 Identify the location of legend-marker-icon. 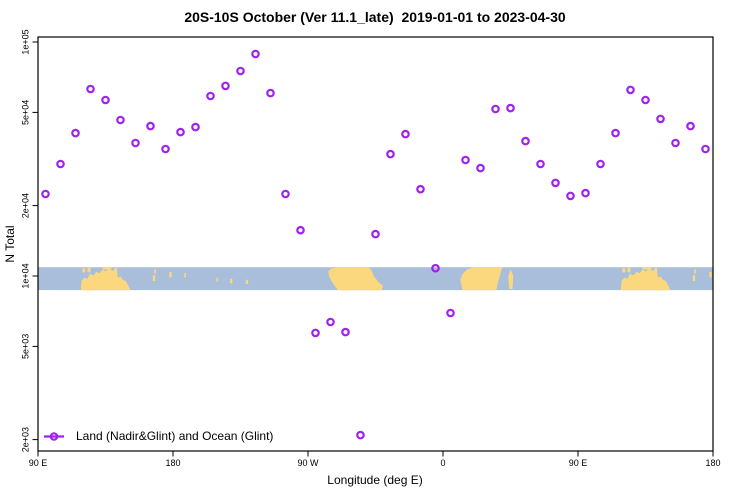
(54, 436).